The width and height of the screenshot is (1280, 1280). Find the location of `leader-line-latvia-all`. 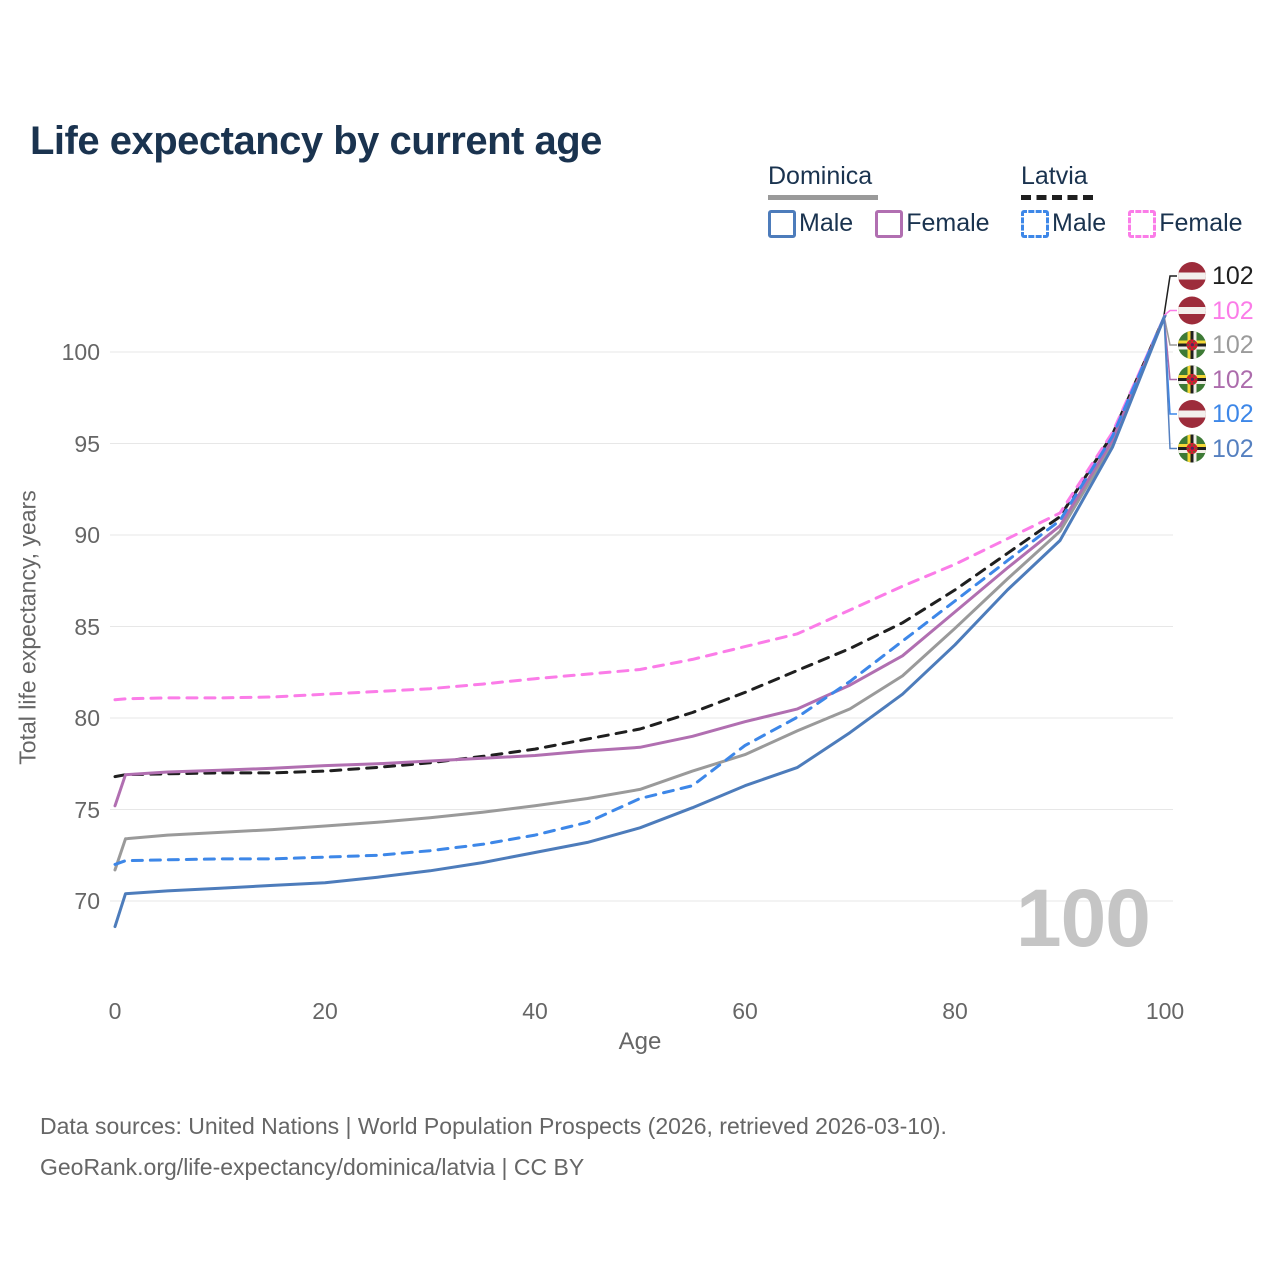

leader-line-latvia-all is located at coordinates (1170, 295).